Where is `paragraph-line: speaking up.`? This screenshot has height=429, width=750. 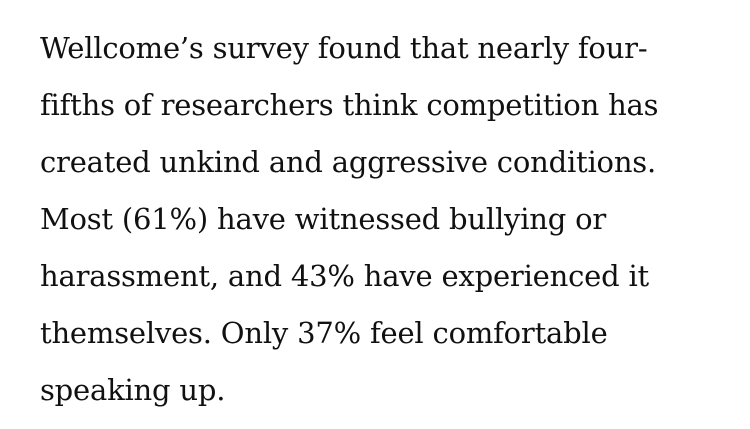 paragraph-line: speaking up. is located at coordinates (133, 390).